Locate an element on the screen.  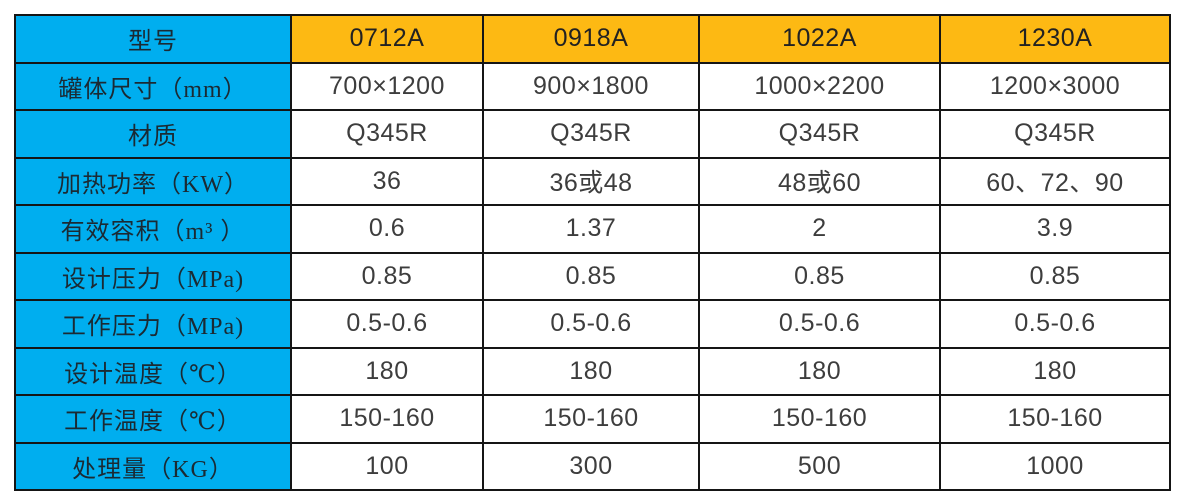
spec-row: 材质 Q345R Q345R Q345R Q345R is located at coordinates (592, 134).